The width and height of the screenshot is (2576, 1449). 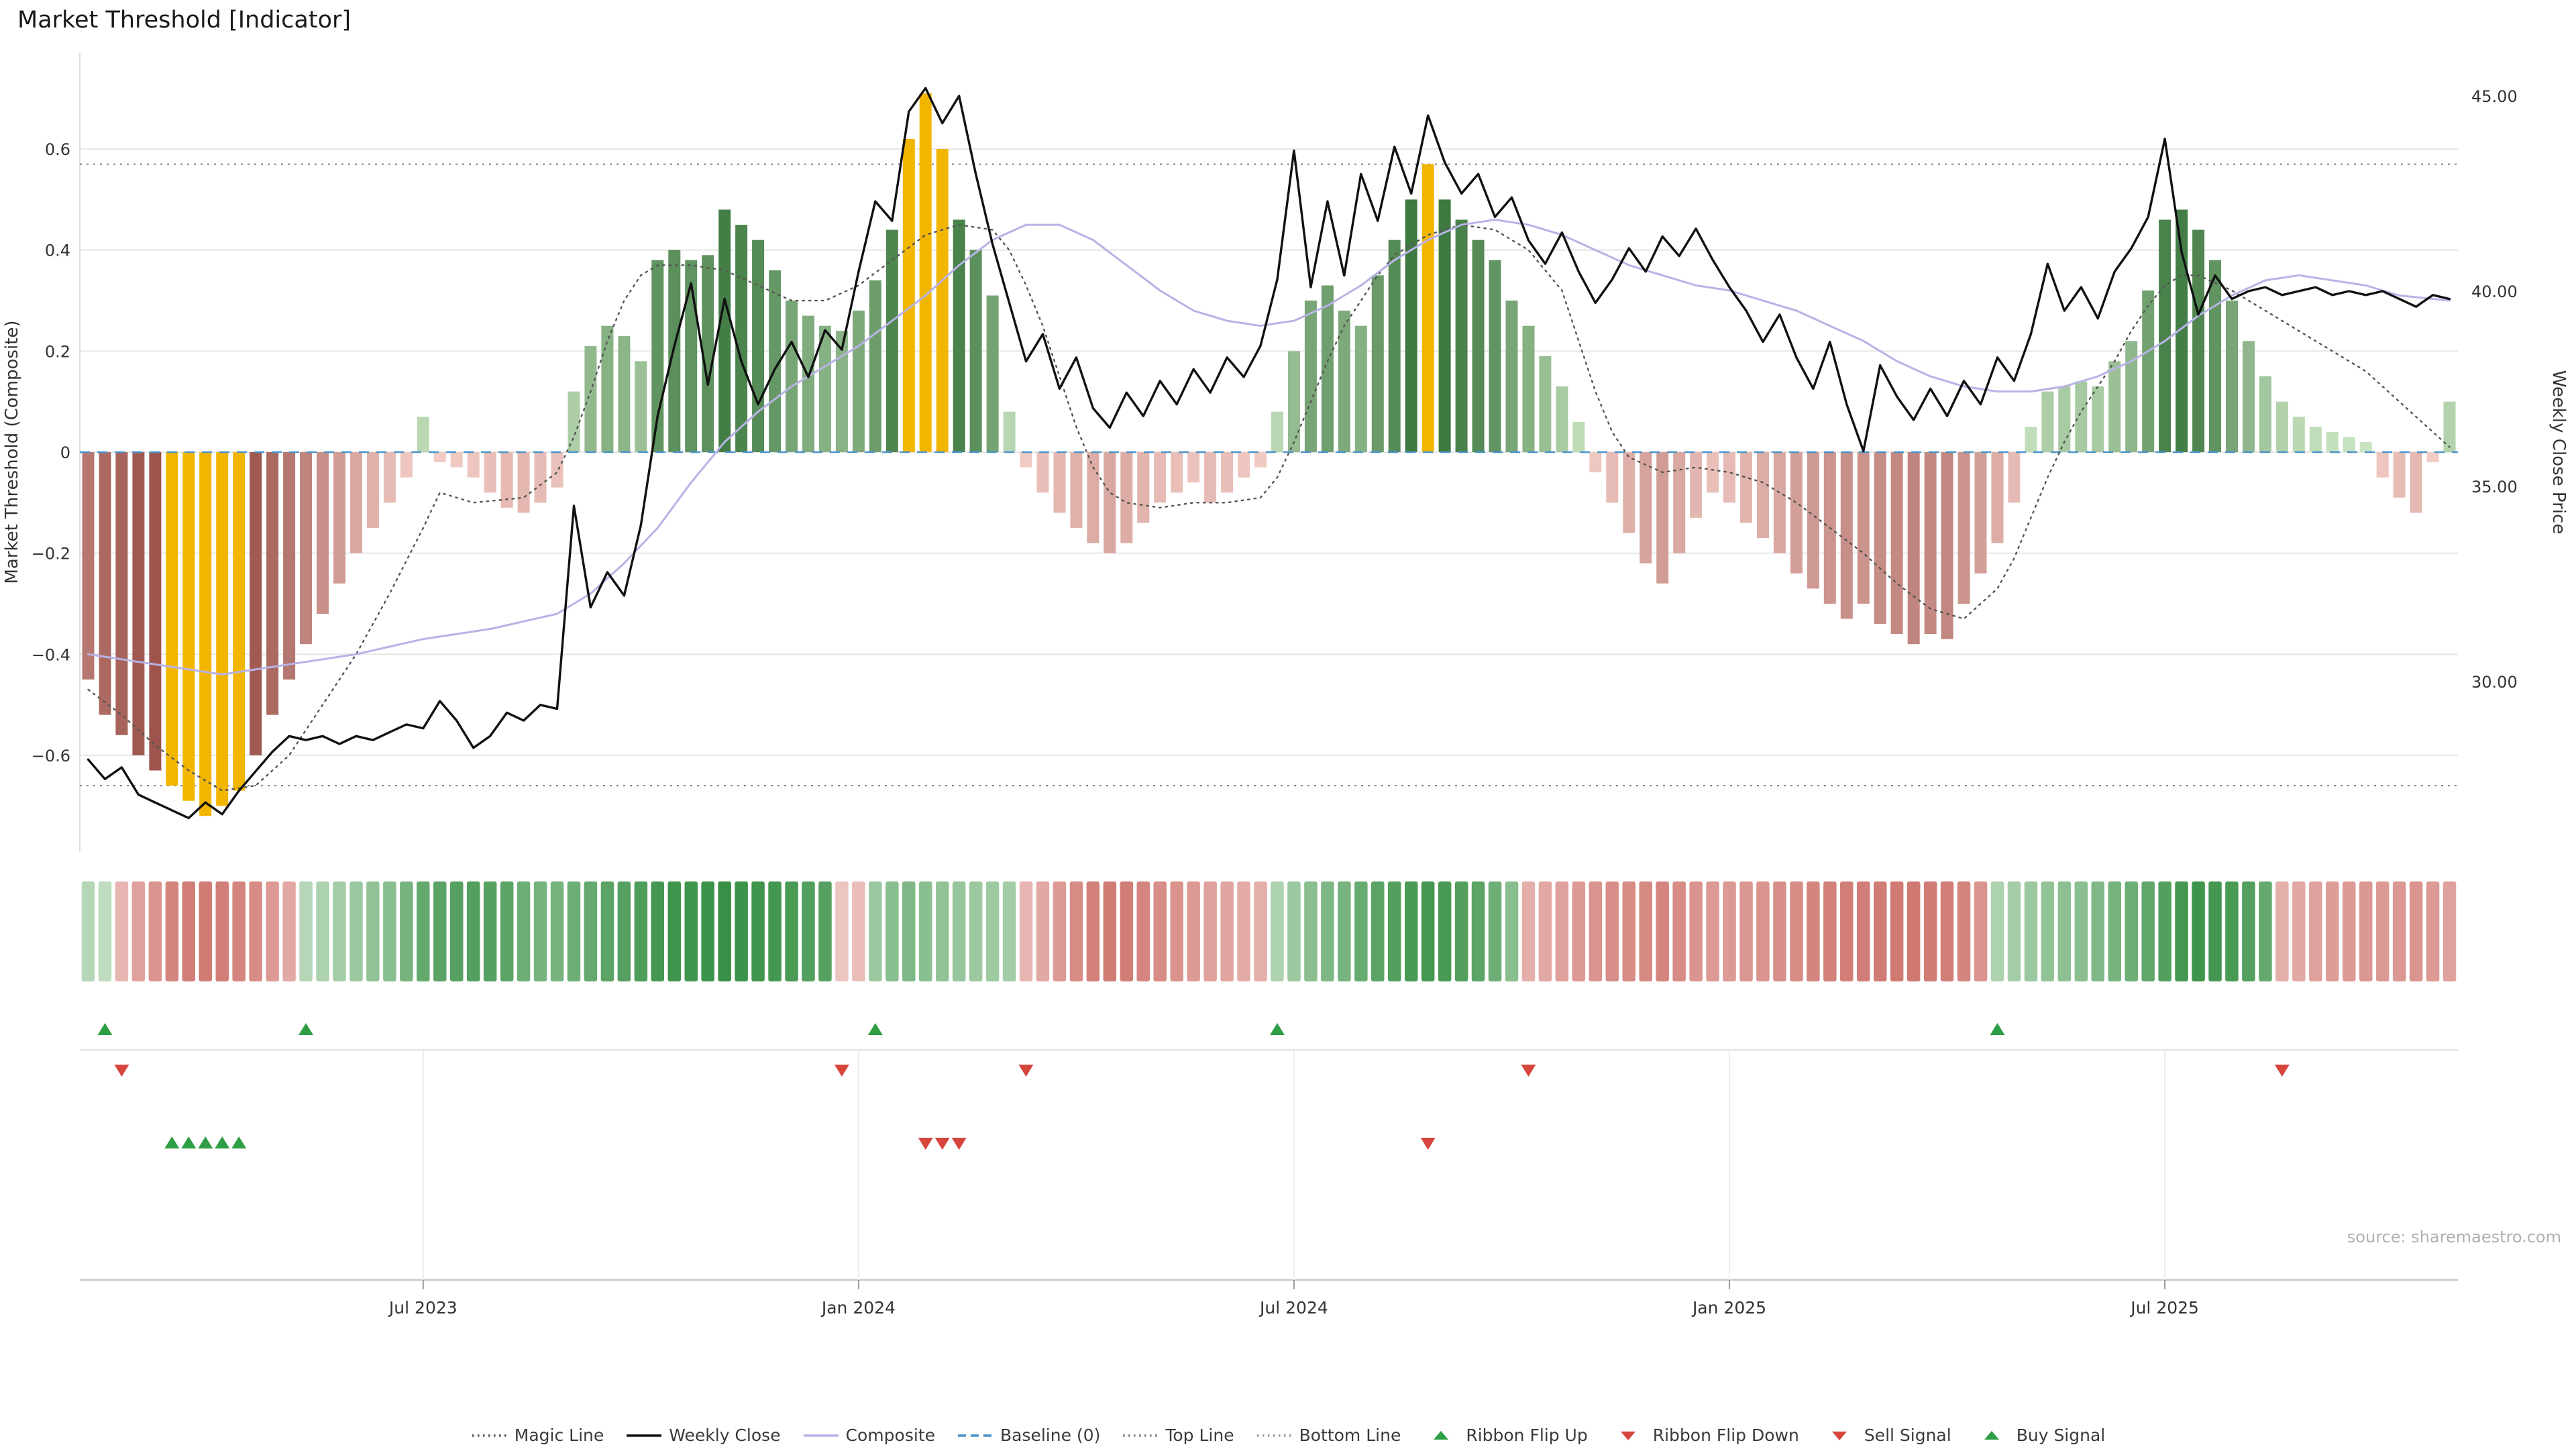 What do you see at coordinates (975, 1435) in the screenshot?
I see `legend-line-swatch-dashed` at bounding box center [975, 1435].